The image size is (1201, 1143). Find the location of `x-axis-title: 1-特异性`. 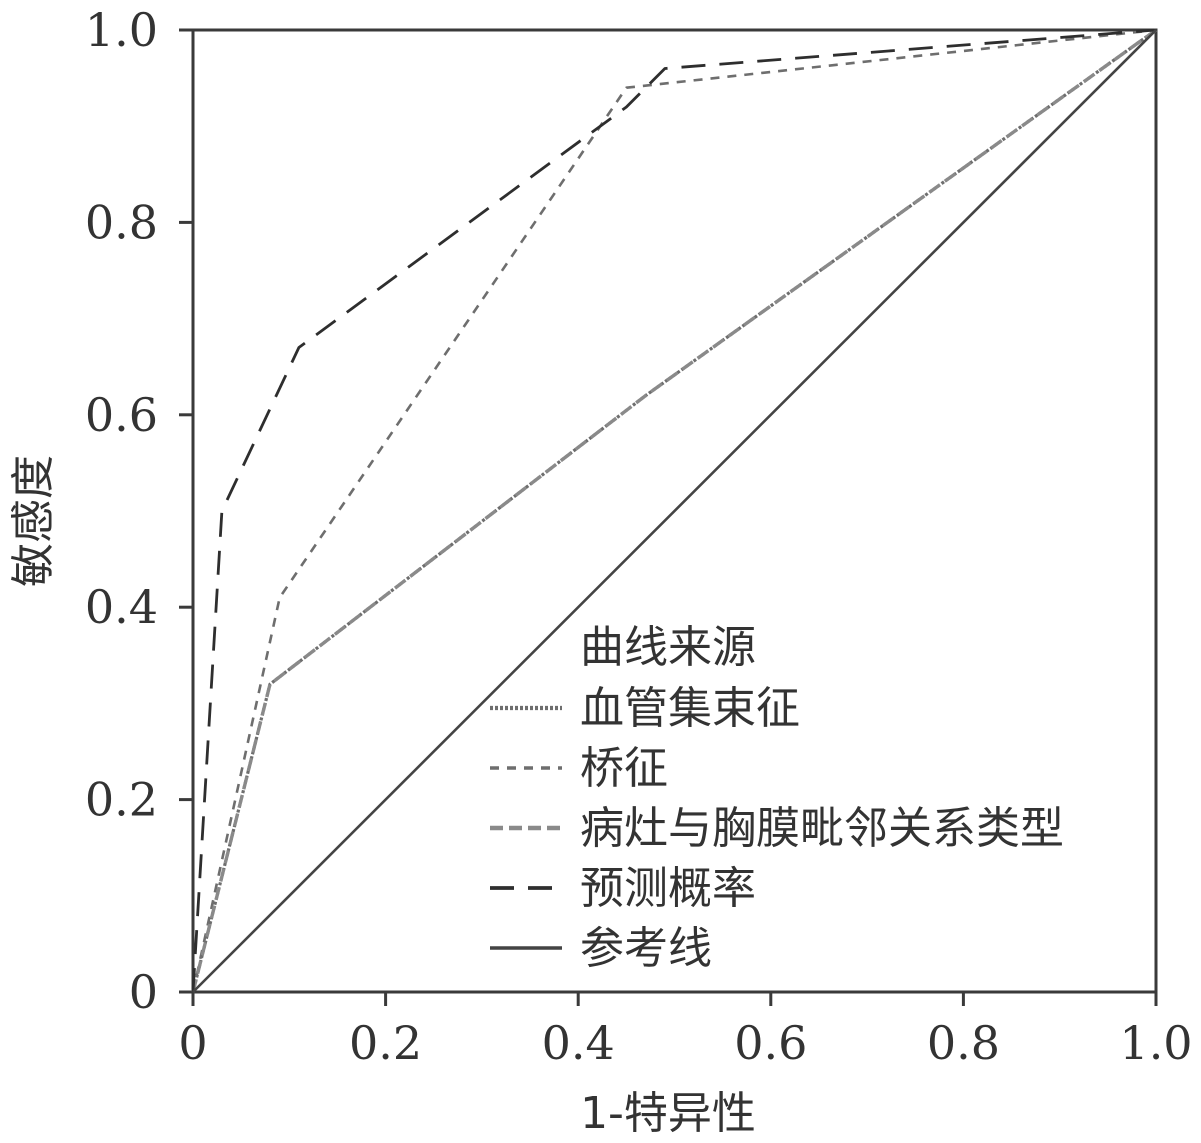

x-axis-title: 1-特异性 is located at coordinates (668, 1113).